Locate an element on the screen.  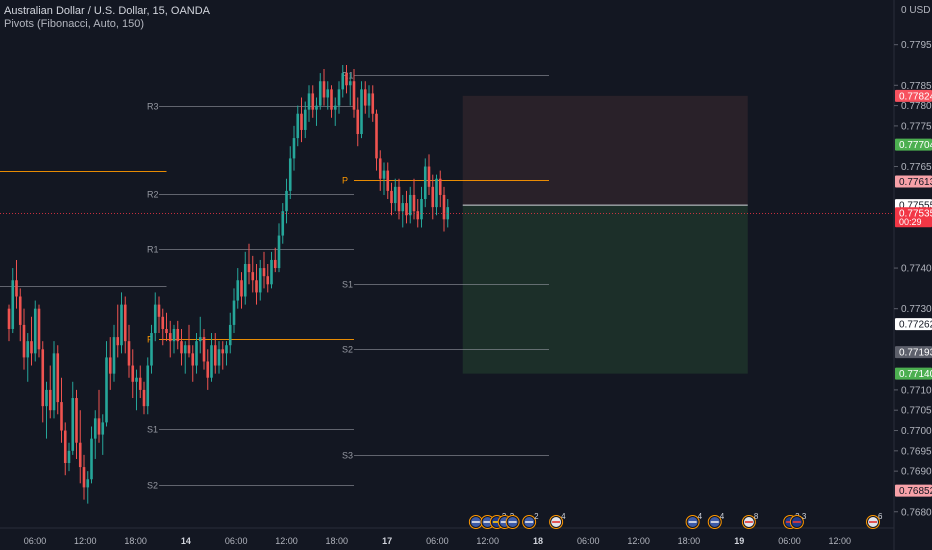
price-tag: 0.77193 is located at coordinates (913, 352).